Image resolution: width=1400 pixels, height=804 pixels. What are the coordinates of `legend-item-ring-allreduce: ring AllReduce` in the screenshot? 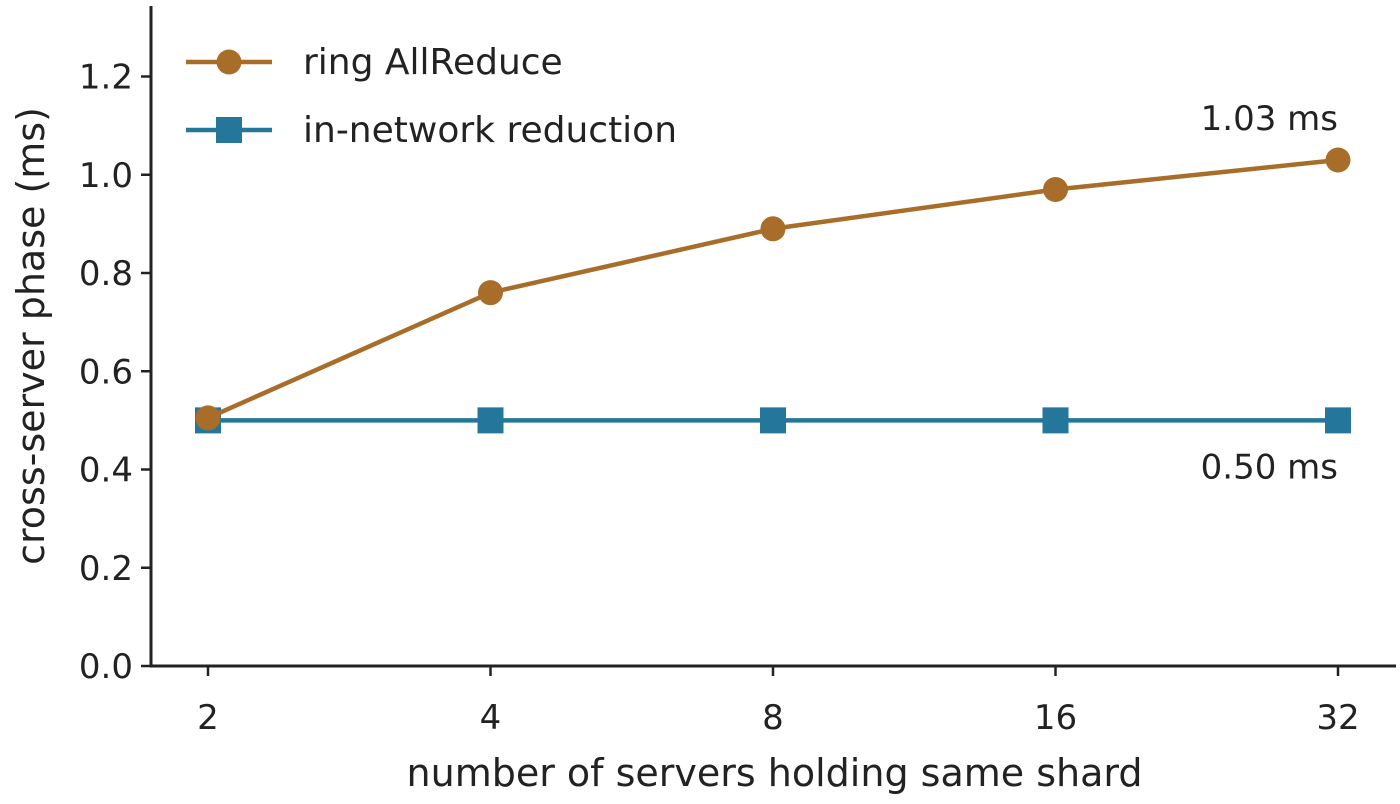 It's located at (374, 62).